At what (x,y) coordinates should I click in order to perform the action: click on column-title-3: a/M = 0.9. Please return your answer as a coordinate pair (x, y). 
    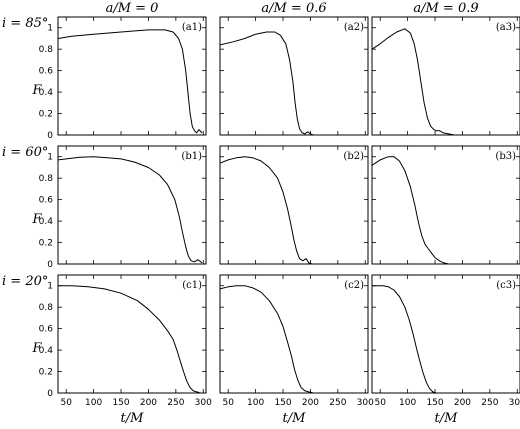
    Looking at the image, I should click on (445, 8).